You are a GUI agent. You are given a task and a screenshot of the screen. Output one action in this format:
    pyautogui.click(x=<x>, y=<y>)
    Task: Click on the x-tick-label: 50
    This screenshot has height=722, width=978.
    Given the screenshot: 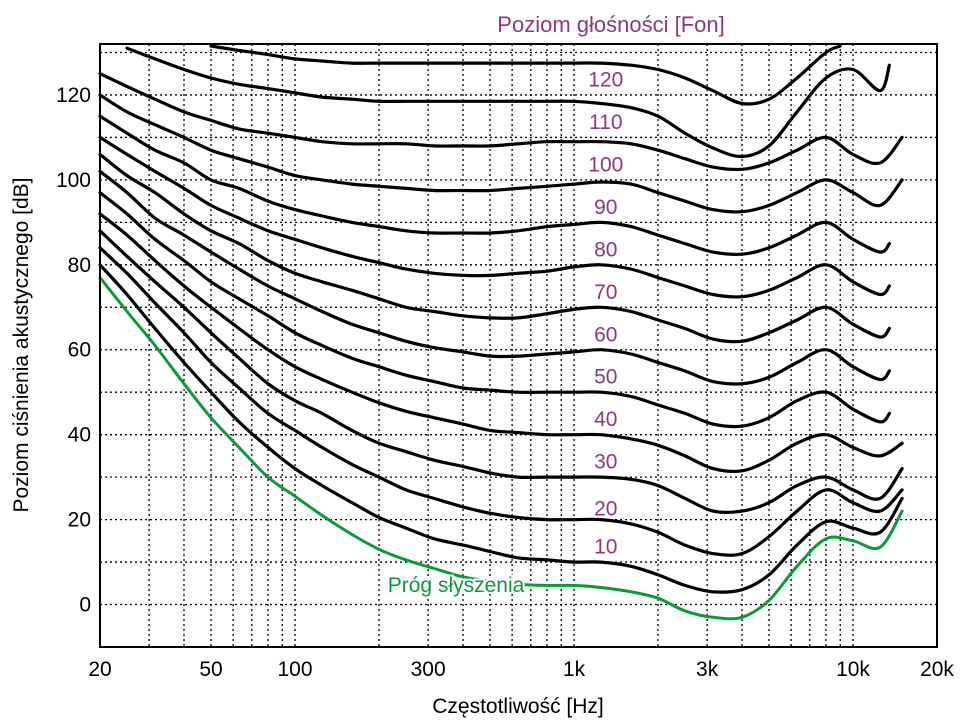 What is the action you would take?
    pyautogui.click(x=210, y=669)
    